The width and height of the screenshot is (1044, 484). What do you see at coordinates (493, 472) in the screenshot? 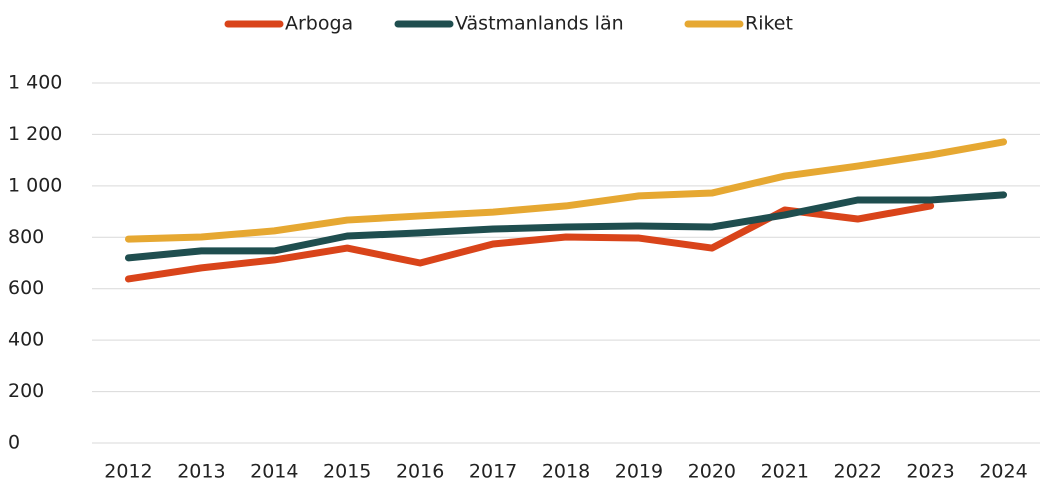
I see `x-tick-label: 2017` at bounding box center [493, 472].